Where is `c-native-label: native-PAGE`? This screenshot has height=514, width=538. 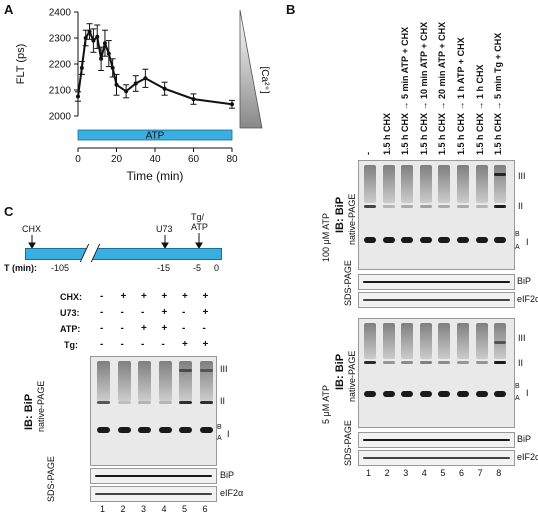
c-native-label: native-PAGE is located at coordinates (41, 406).